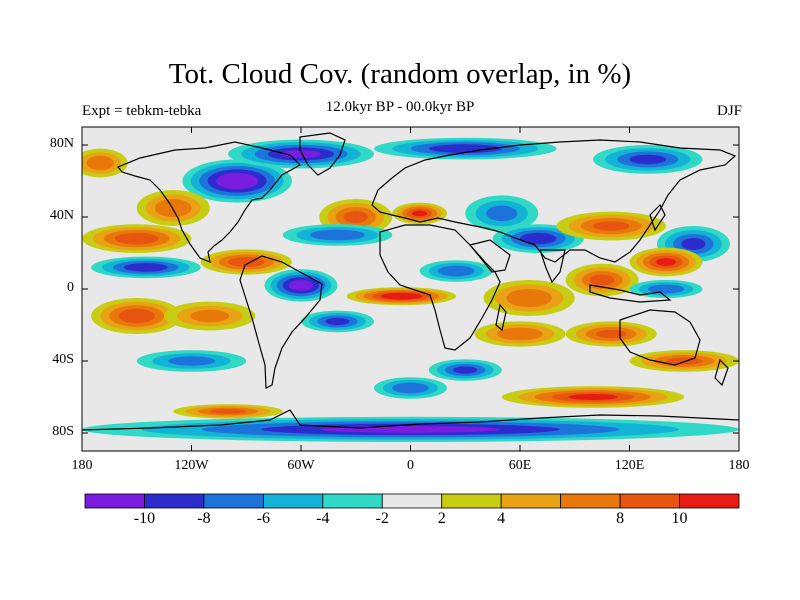 The width and height of the screenshot is (800, 600). I want to click on coastline-australia, so click(660, 337).